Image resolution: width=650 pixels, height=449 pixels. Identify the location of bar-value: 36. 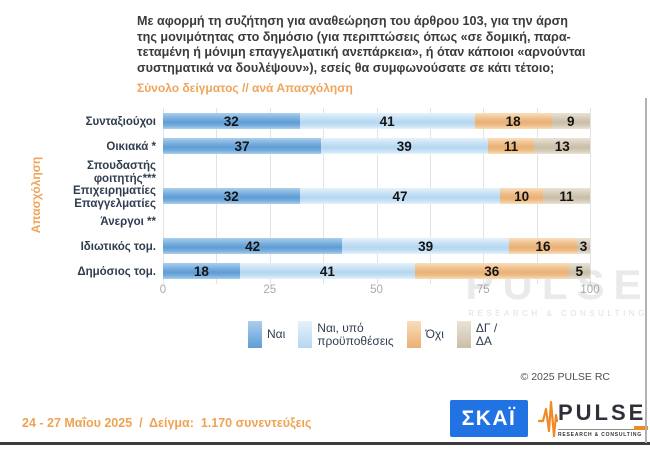
(492, 271).